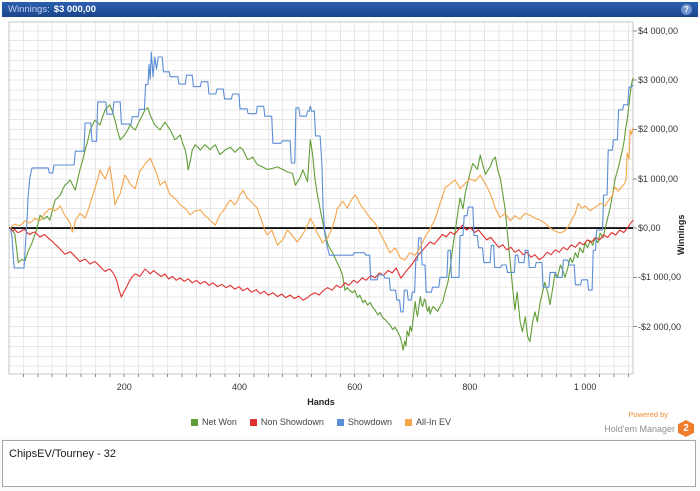 This screenshot has width=700, height=491. I want to click on x-tick-label: 400, so click(239, 387).